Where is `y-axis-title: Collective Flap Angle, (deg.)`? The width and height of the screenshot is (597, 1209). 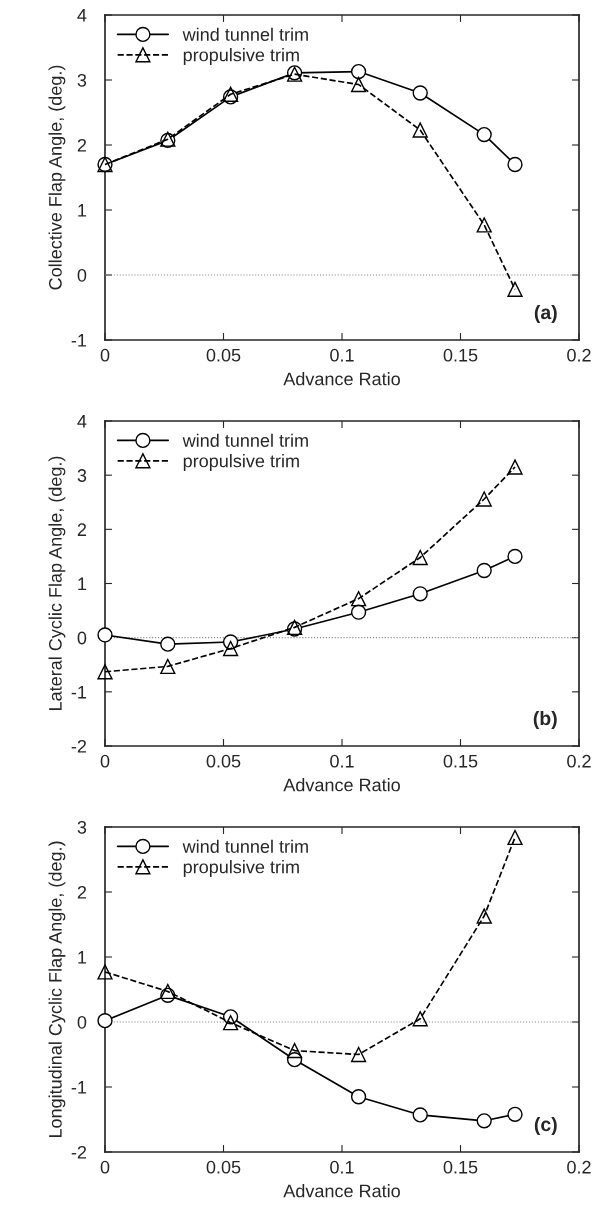
y-axis-title: Collective Flap Angle, (deg.) is located at coordinates (57, 177).